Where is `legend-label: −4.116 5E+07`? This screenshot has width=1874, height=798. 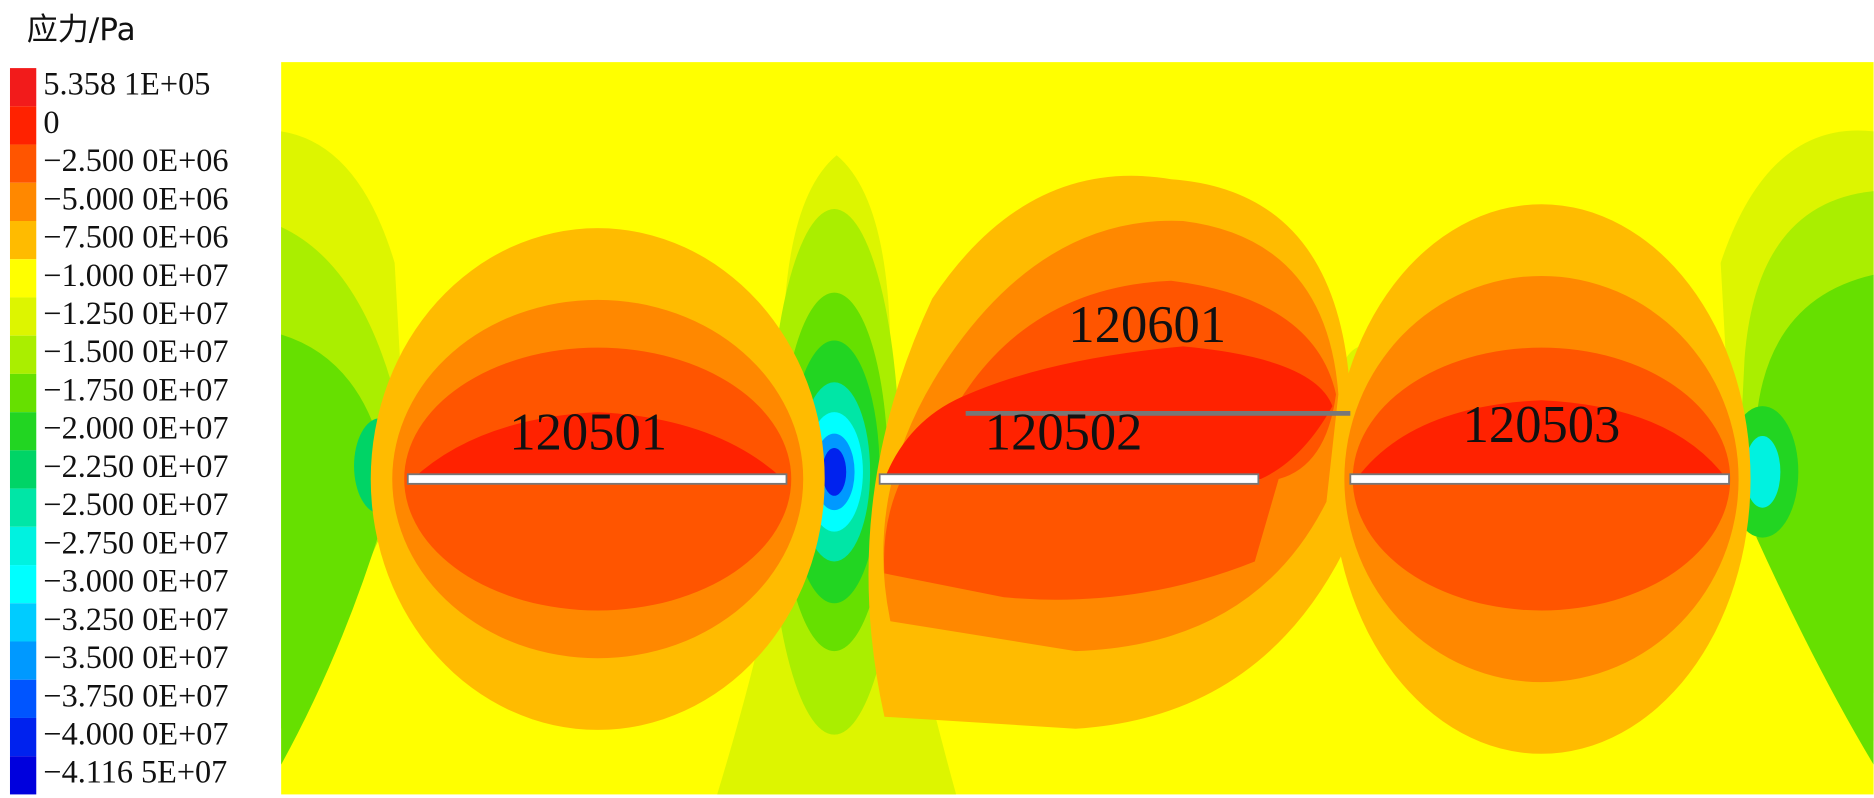
legend-label: −4.116 5E+07 is located at coordinates (135, 772).